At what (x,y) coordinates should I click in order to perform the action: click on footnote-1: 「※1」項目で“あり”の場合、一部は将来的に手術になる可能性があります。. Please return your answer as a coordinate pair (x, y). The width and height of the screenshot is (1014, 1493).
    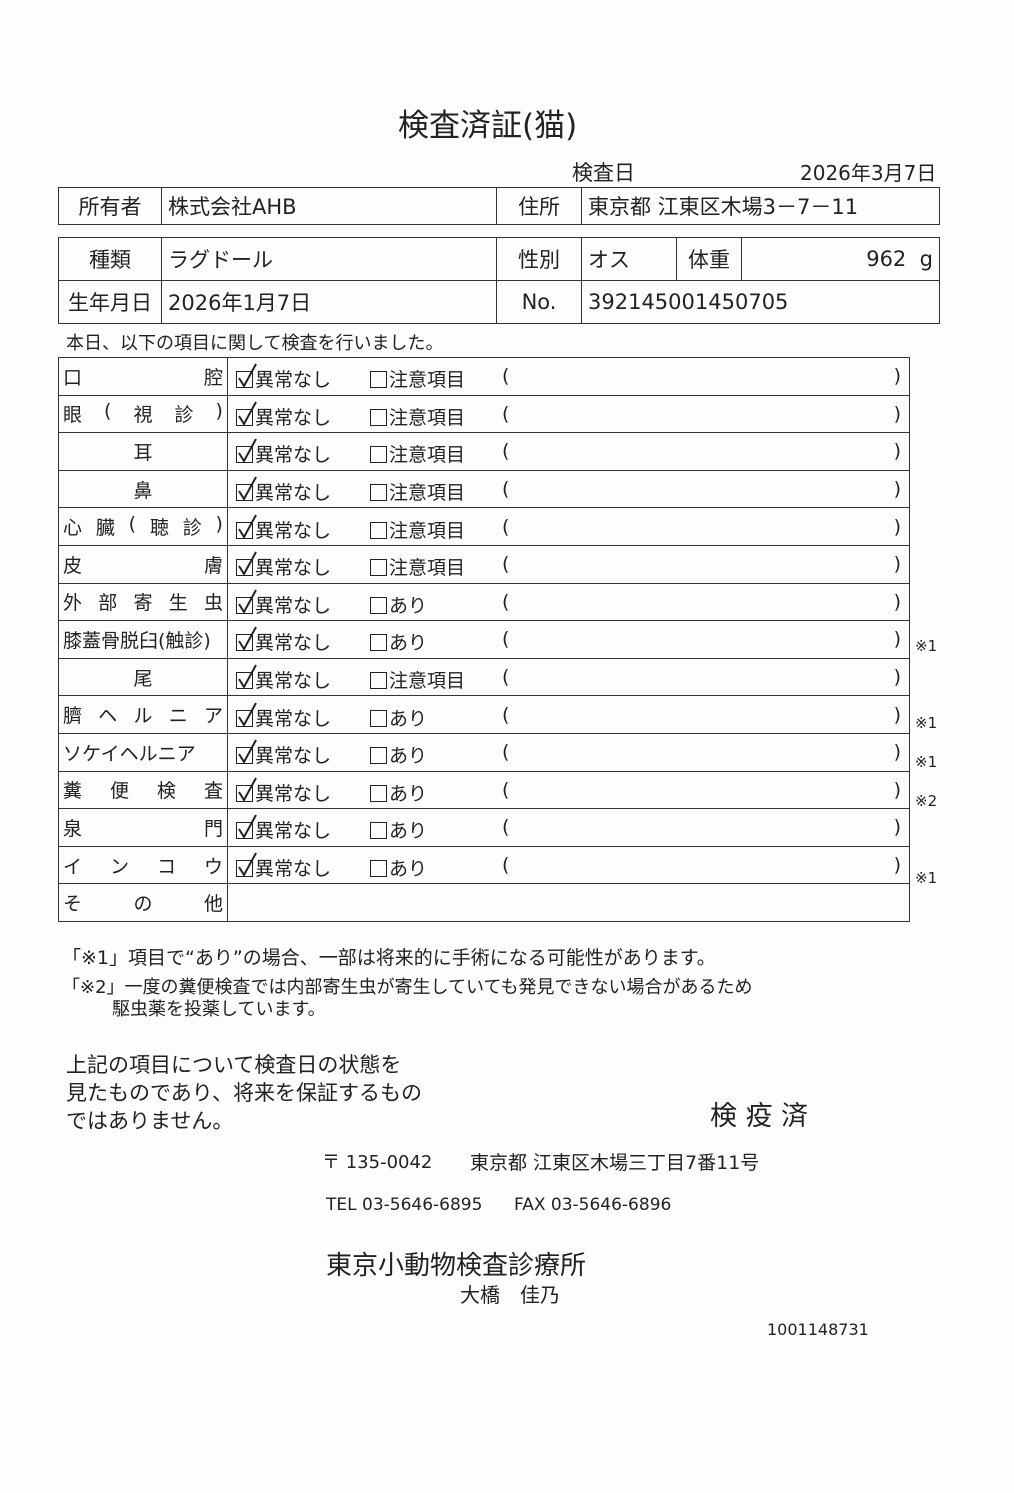
    Looking at the image, I should click on (389, 958).